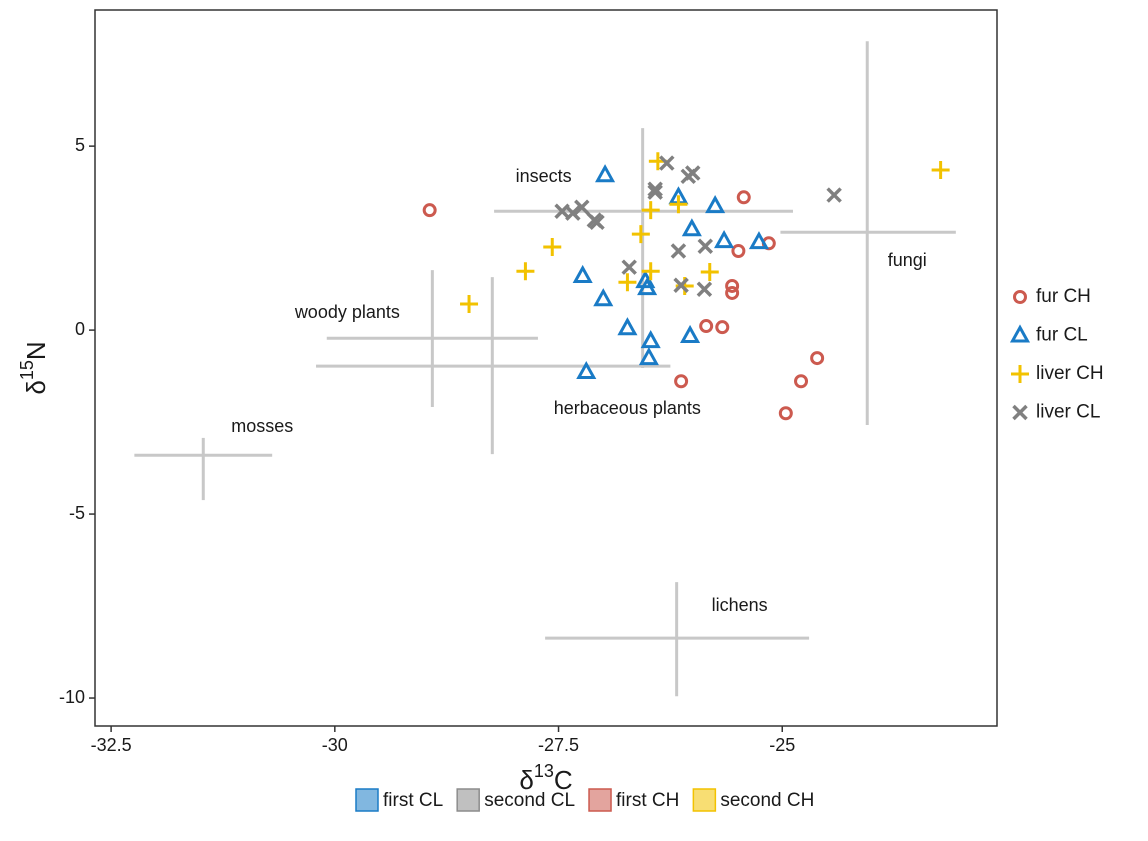  Describe the element at coordinates (529, 800) in the screenshot. I see `fill-legend-label: second CL` at that location.